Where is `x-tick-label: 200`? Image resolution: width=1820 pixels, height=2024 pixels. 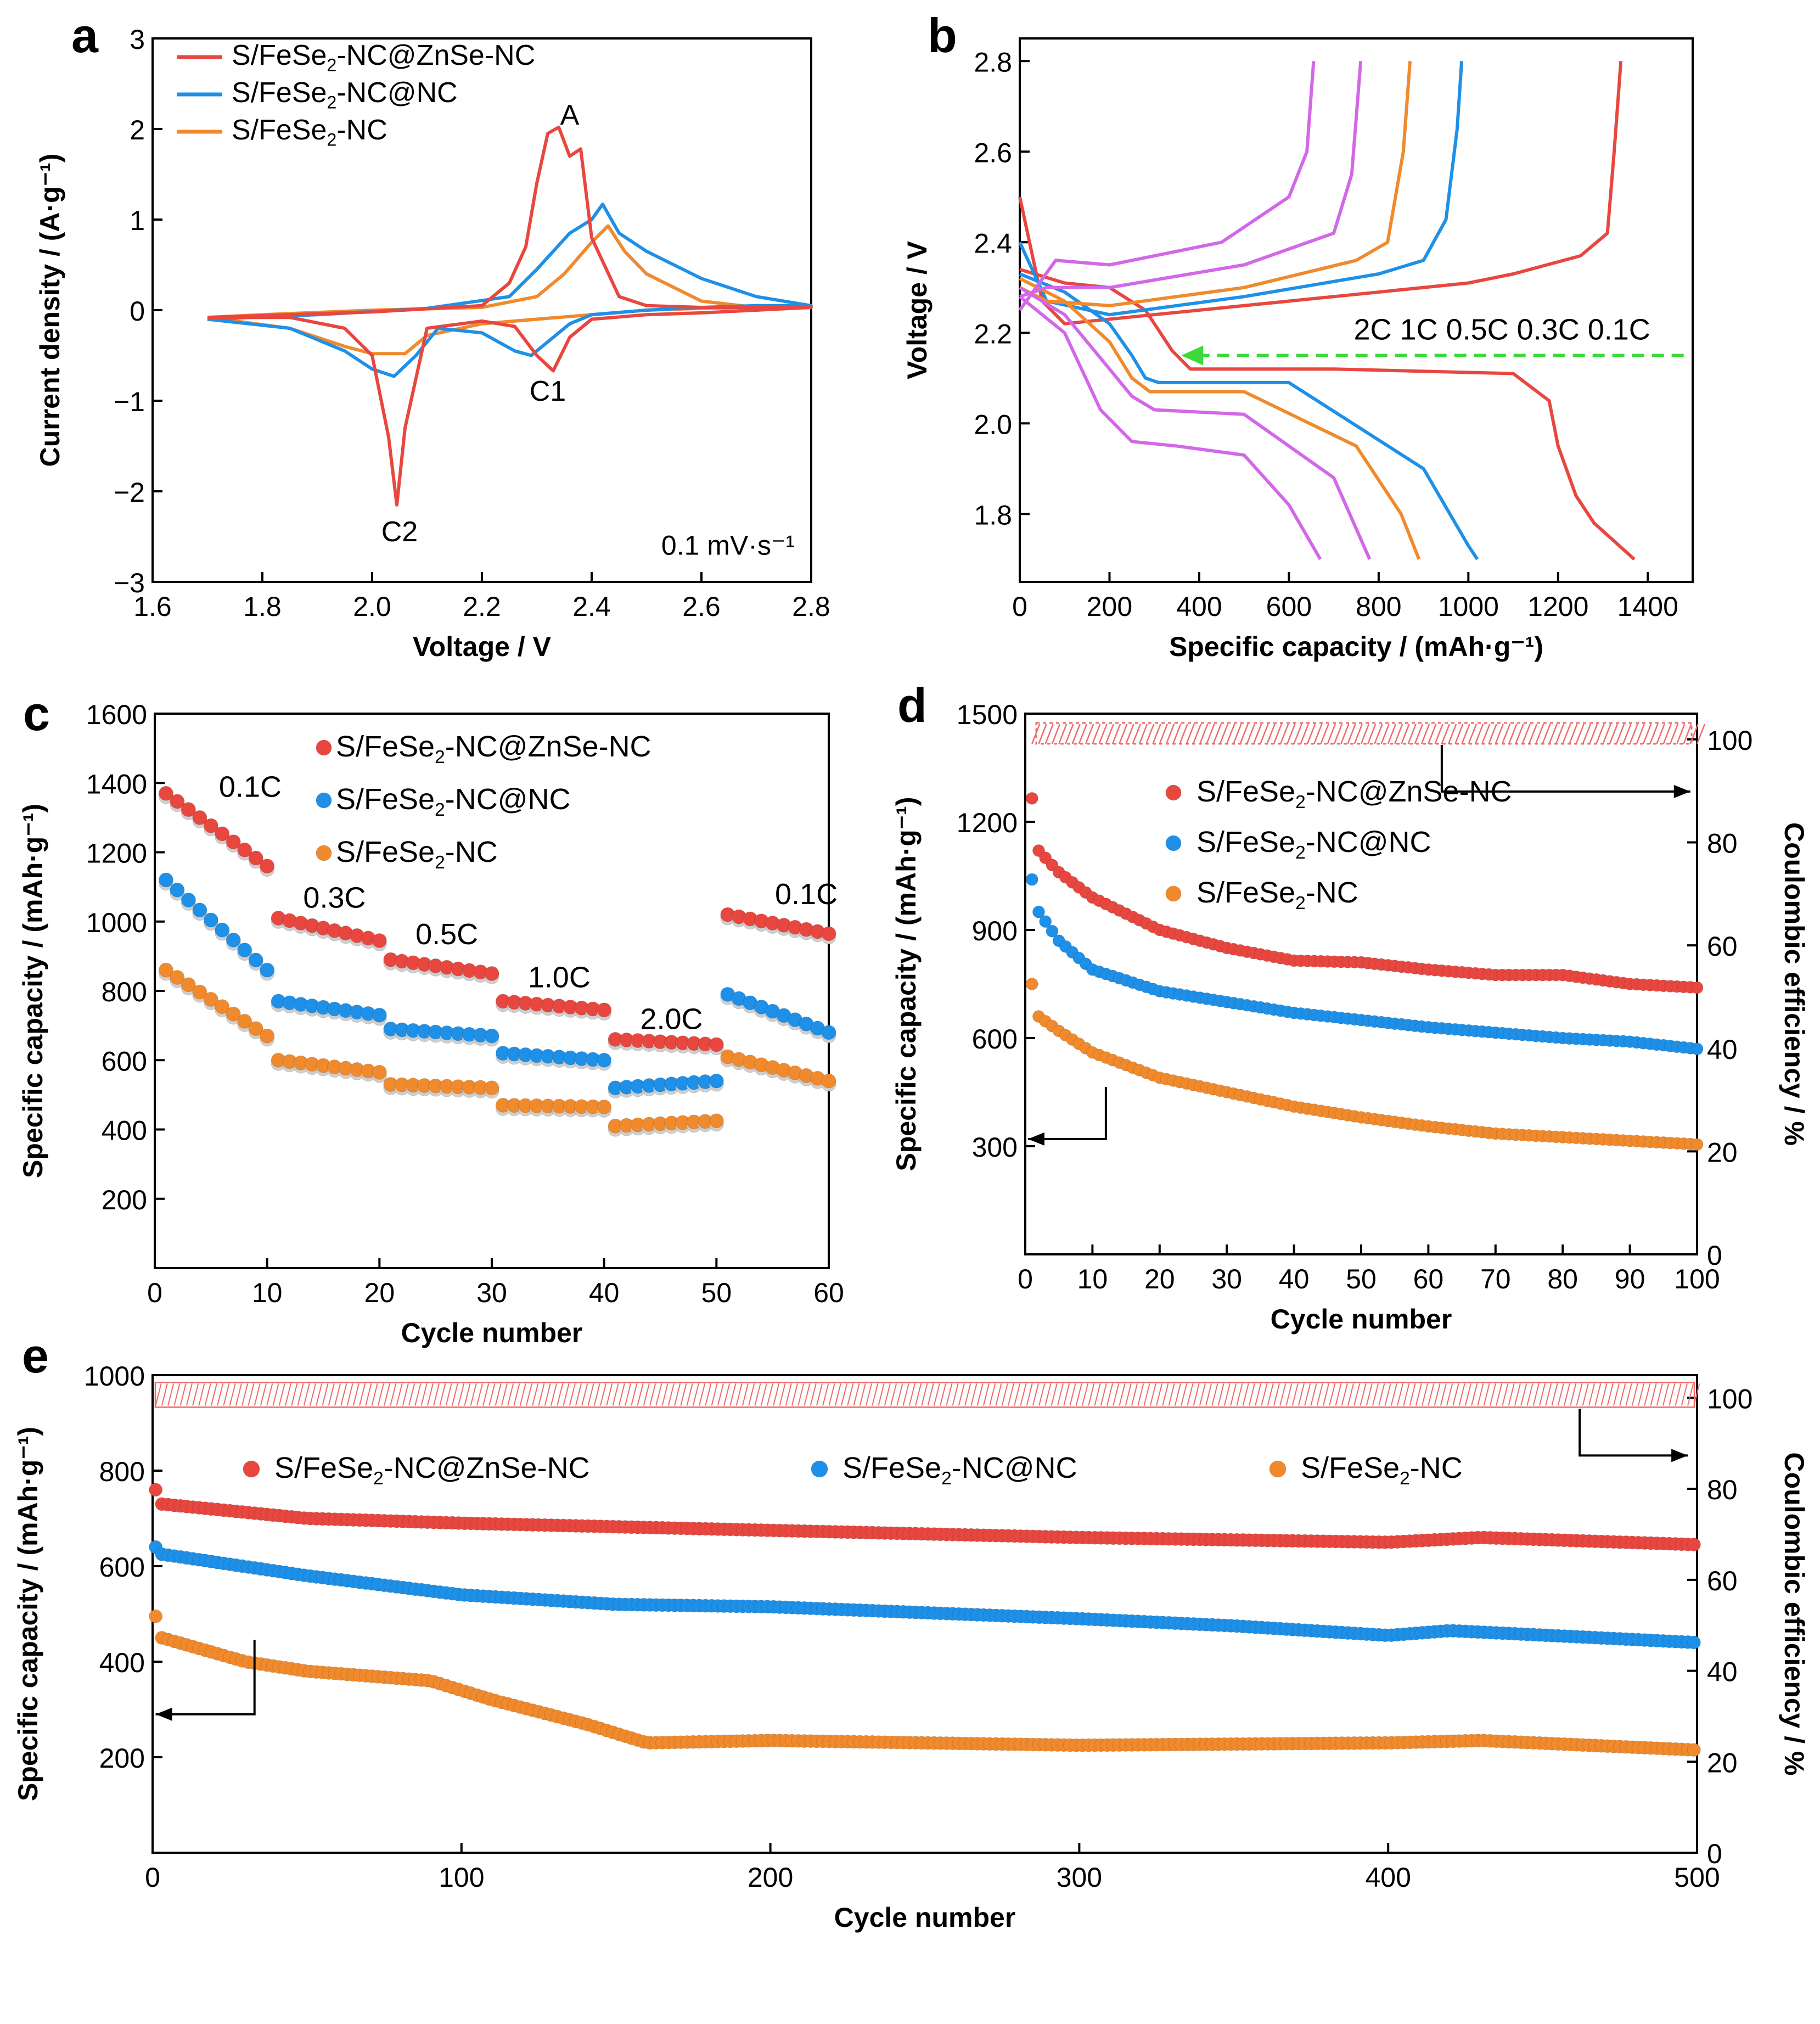
x-tick-label: 200 is located at coordinates (1109, 606).